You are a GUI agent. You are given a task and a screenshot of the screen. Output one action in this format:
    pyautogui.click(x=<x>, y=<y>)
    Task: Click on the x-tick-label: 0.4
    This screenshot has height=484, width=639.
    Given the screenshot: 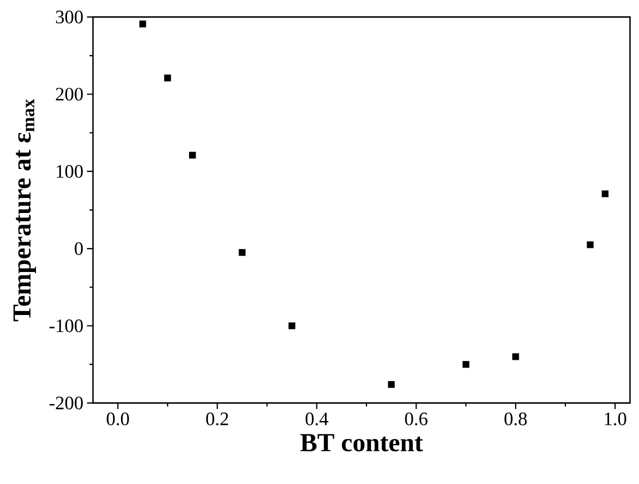 What is the action you would take?
    pyautogui.click(x=317, y=419)
    